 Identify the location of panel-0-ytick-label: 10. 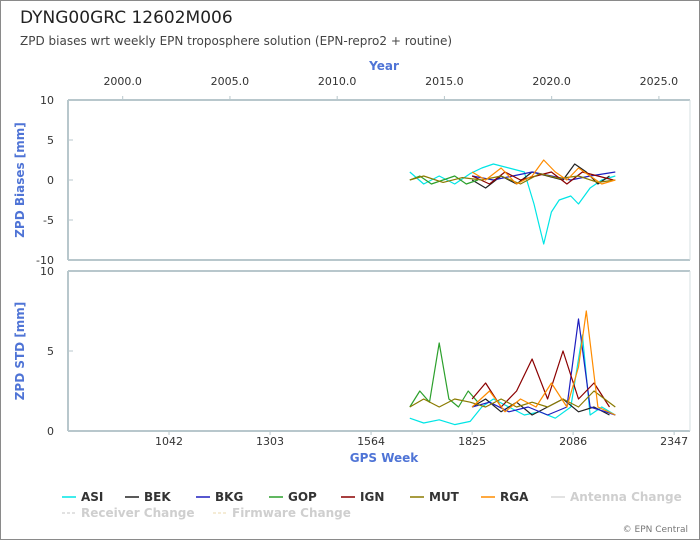
(47, 100).